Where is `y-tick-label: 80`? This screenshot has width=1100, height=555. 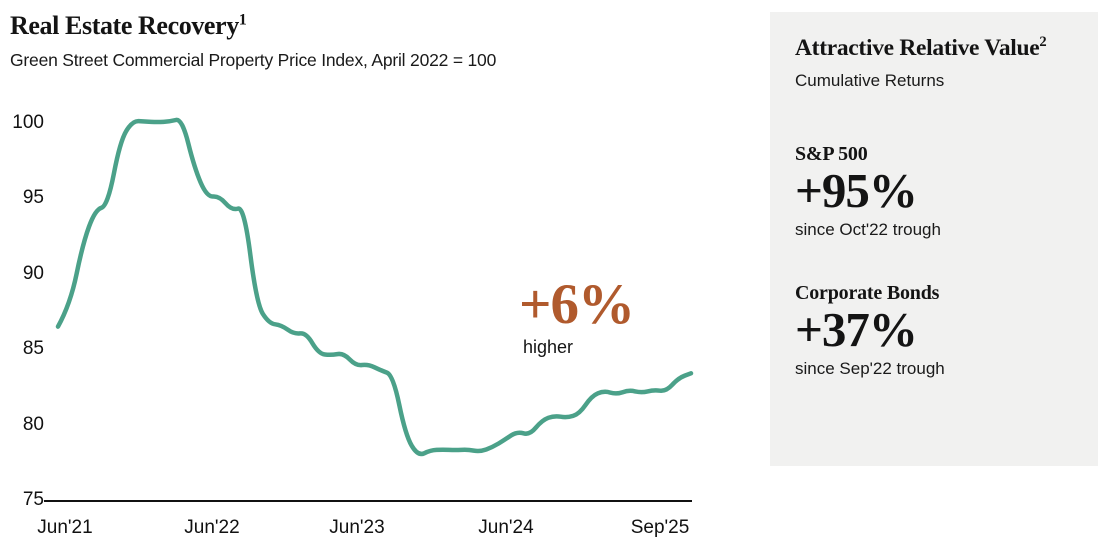
y-tick-label: 80 is located at coordinates (33, 424).